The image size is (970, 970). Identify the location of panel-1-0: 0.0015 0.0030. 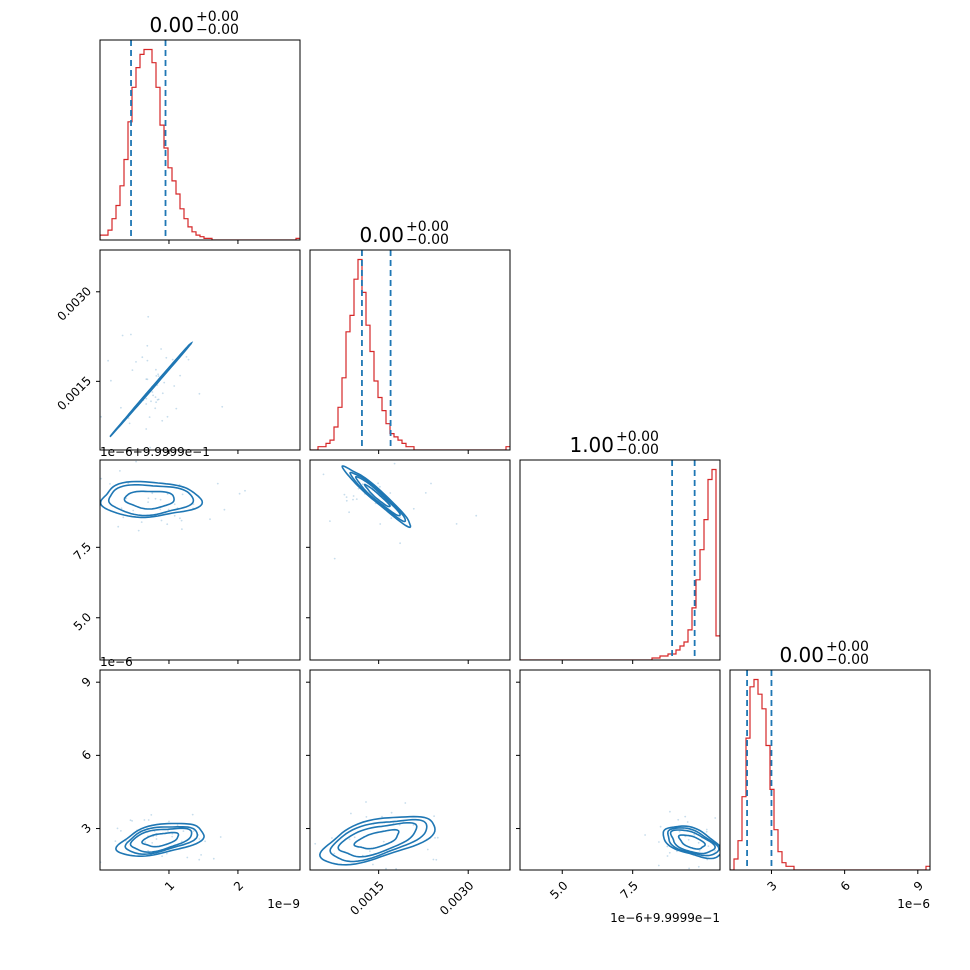
(178, 351).